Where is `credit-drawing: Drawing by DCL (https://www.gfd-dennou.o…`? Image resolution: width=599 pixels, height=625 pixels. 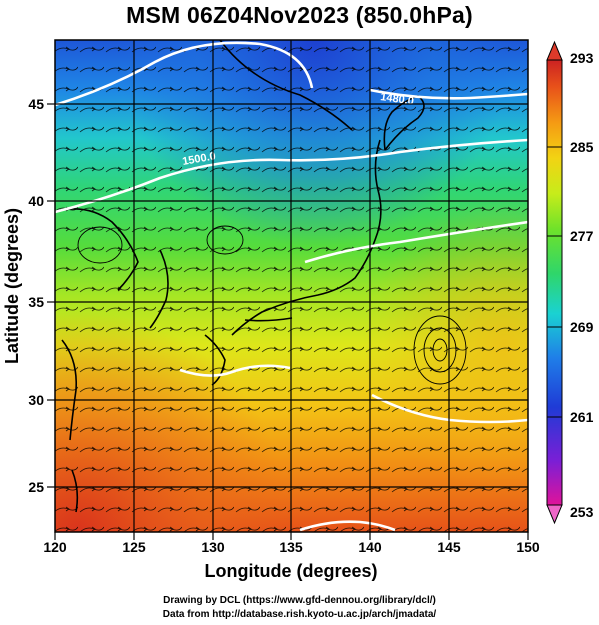 credit-drawing: Drawing by DCL (https://www.gfd-dennou.o… is located at coordinates (299, 600).